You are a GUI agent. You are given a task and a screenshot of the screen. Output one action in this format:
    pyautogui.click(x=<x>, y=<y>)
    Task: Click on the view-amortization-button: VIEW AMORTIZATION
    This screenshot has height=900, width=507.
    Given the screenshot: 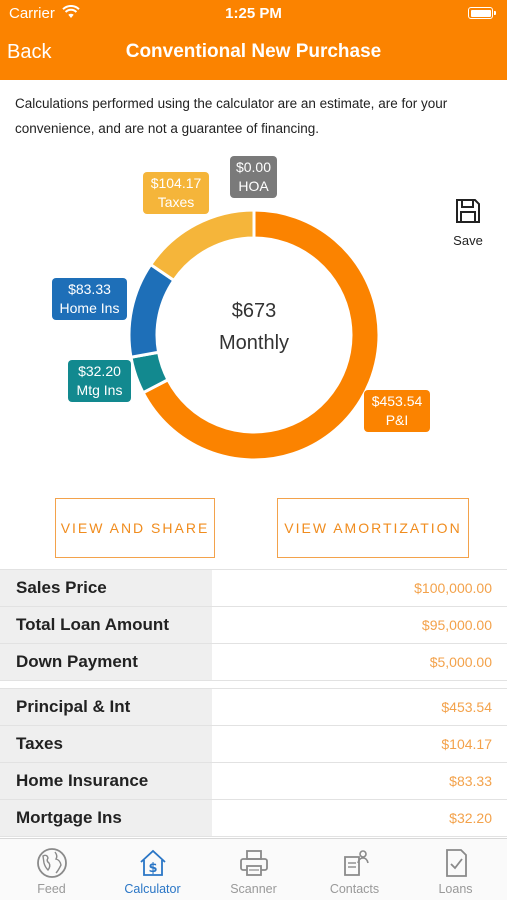 What is the action you would take?
    pyautogui.click(x=373, y=528)
    